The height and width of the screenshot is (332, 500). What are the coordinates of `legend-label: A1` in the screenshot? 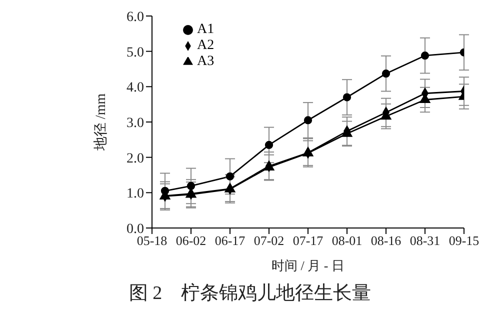 It's located at (205, 29).